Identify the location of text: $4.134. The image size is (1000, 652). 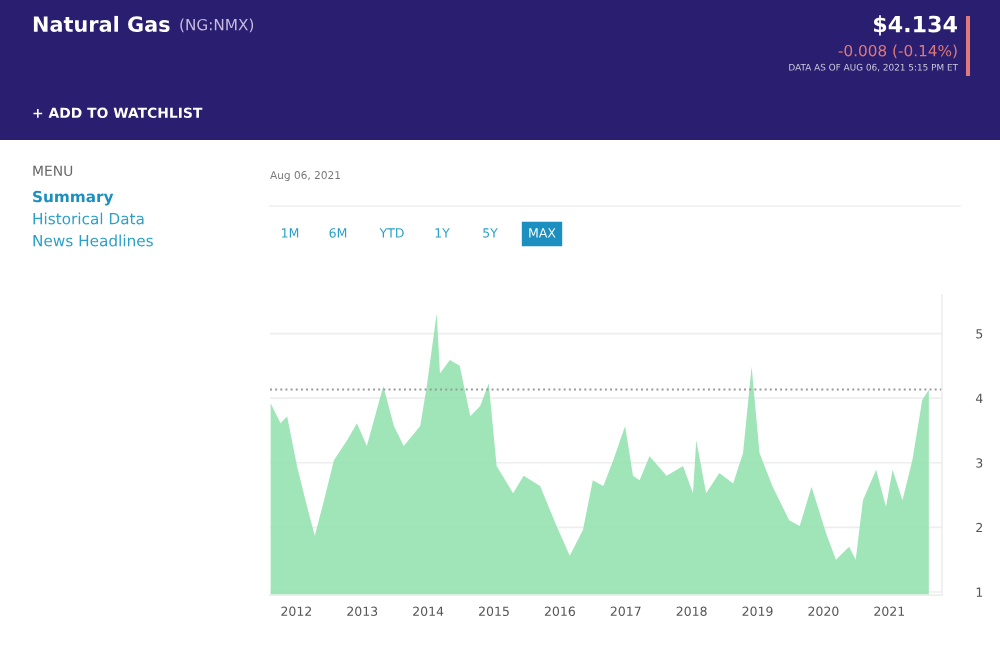
(915, 25).